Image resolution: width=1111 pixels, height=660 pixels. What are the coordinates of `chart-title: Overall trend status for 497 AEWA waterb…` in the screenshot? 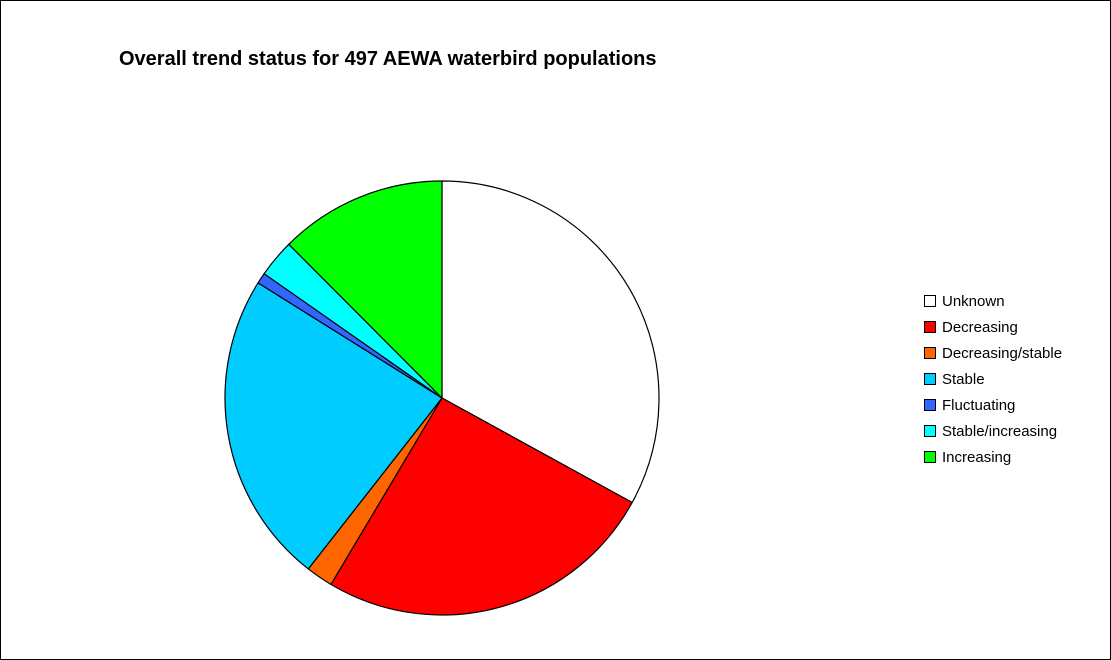 It's located at (388, 59).